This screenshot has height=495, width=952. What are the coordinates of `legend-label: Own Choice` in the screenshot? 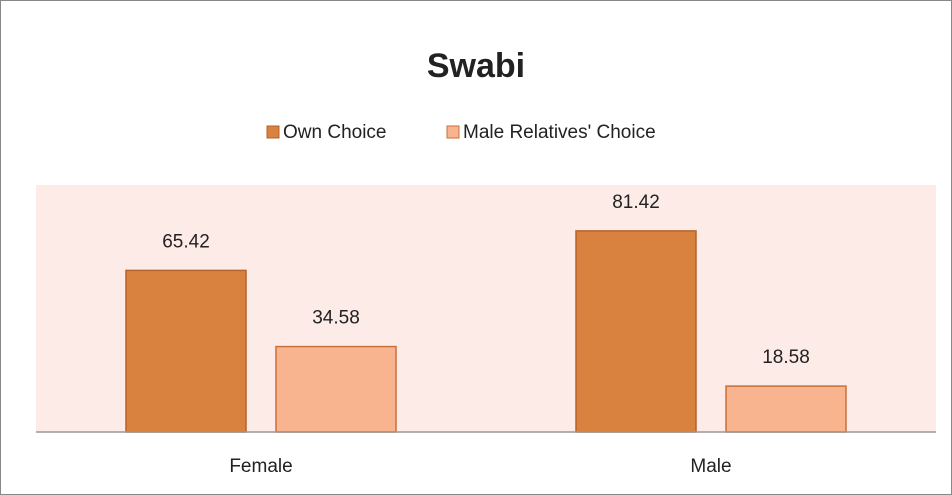 It's located at (335, 132).